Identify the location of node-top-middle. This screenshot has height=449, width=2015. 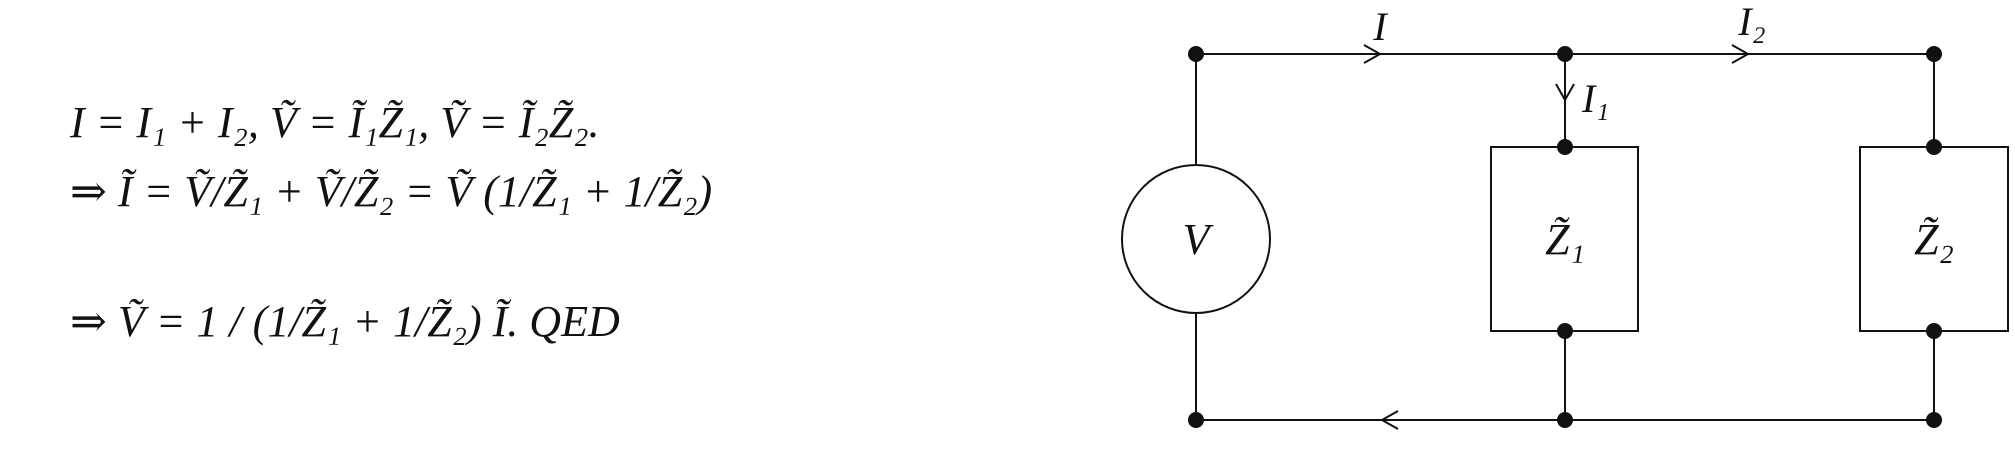
(1565, 54).